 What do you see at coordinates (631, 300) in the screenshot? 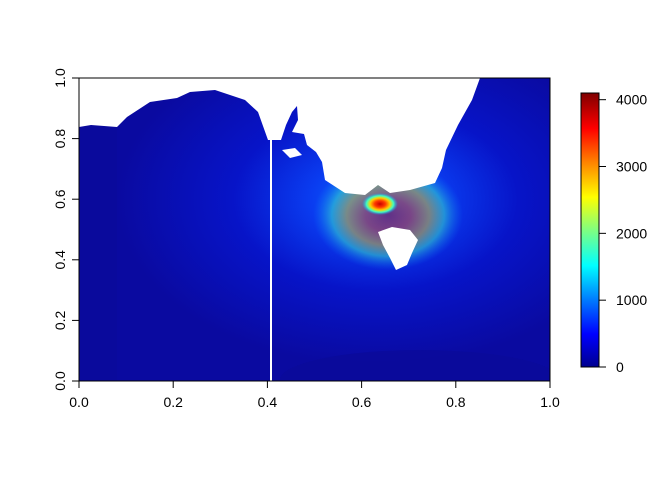
I see `colorbar-tick-label: 1000` at bounding box center [631, 300].